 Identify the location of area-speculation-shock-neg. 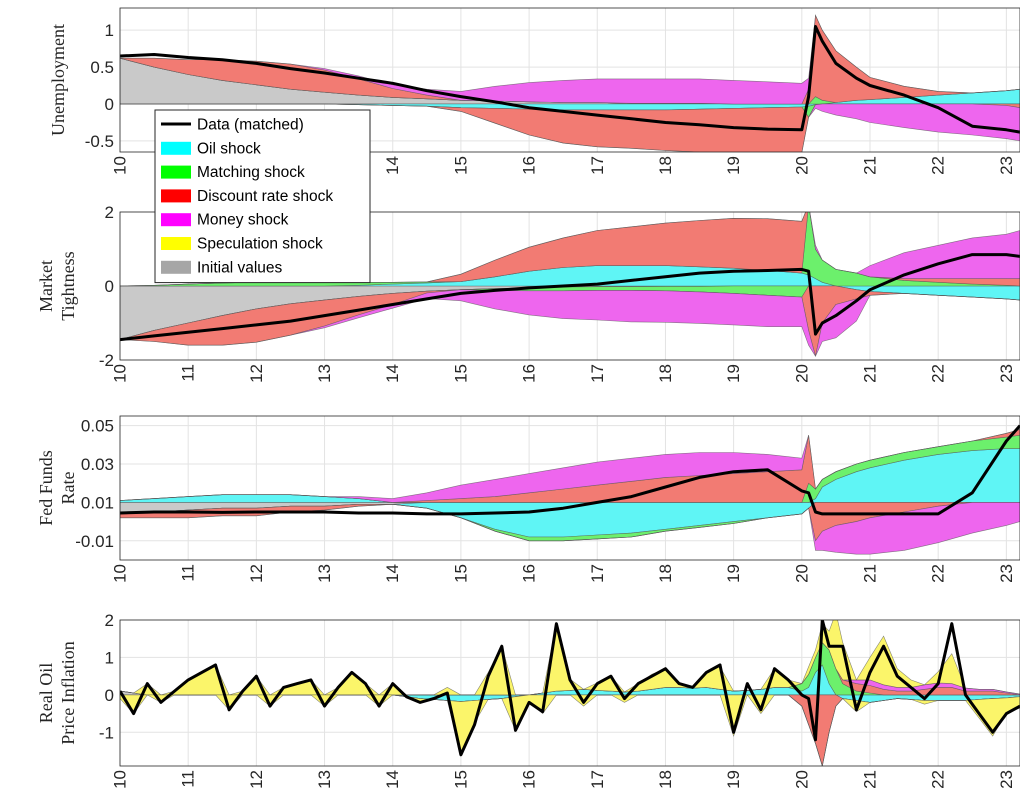
(570, 730).